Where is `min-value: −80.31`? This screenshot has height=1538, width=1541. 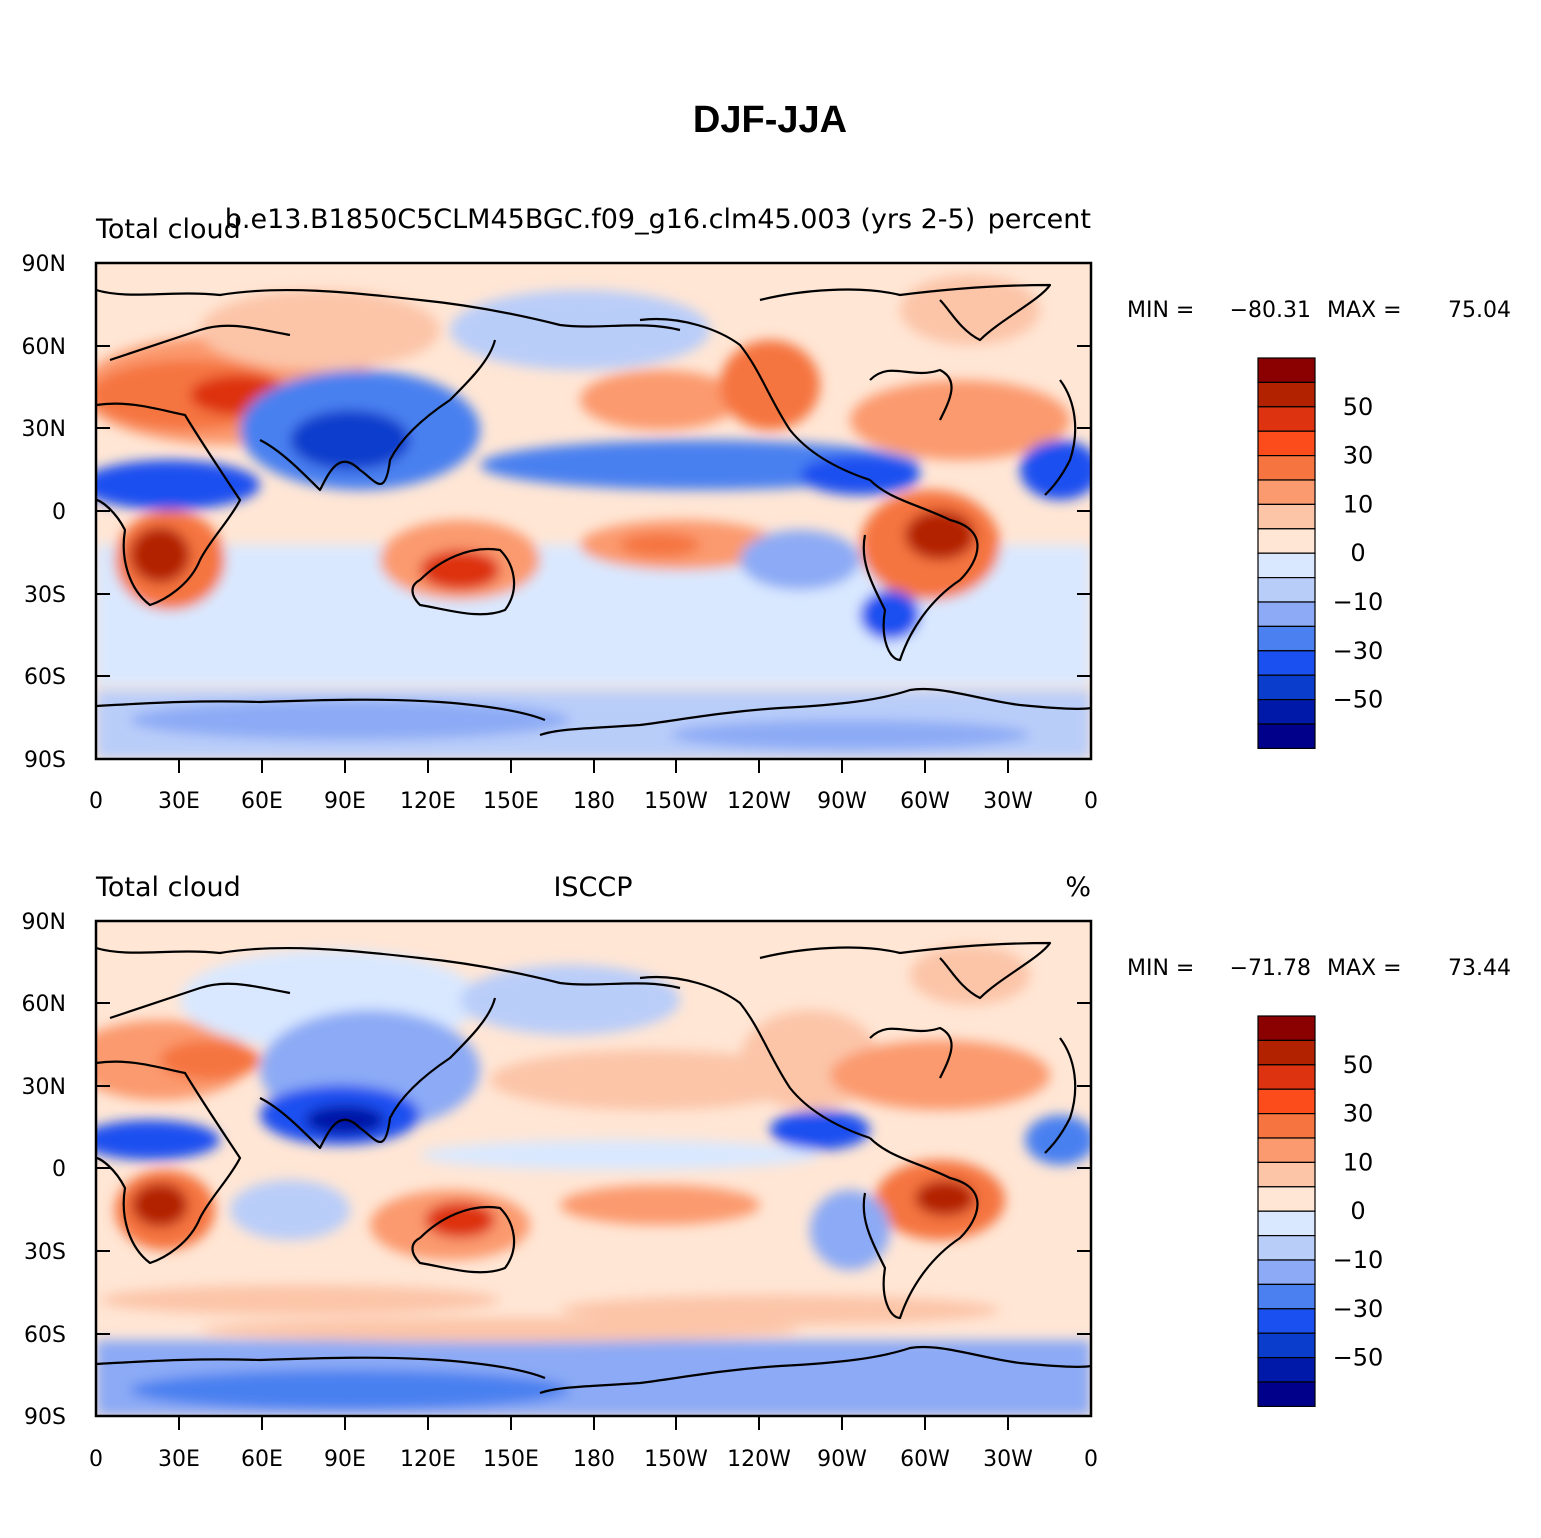
min-value: −80.31 is located at coordinates (1270, 310).